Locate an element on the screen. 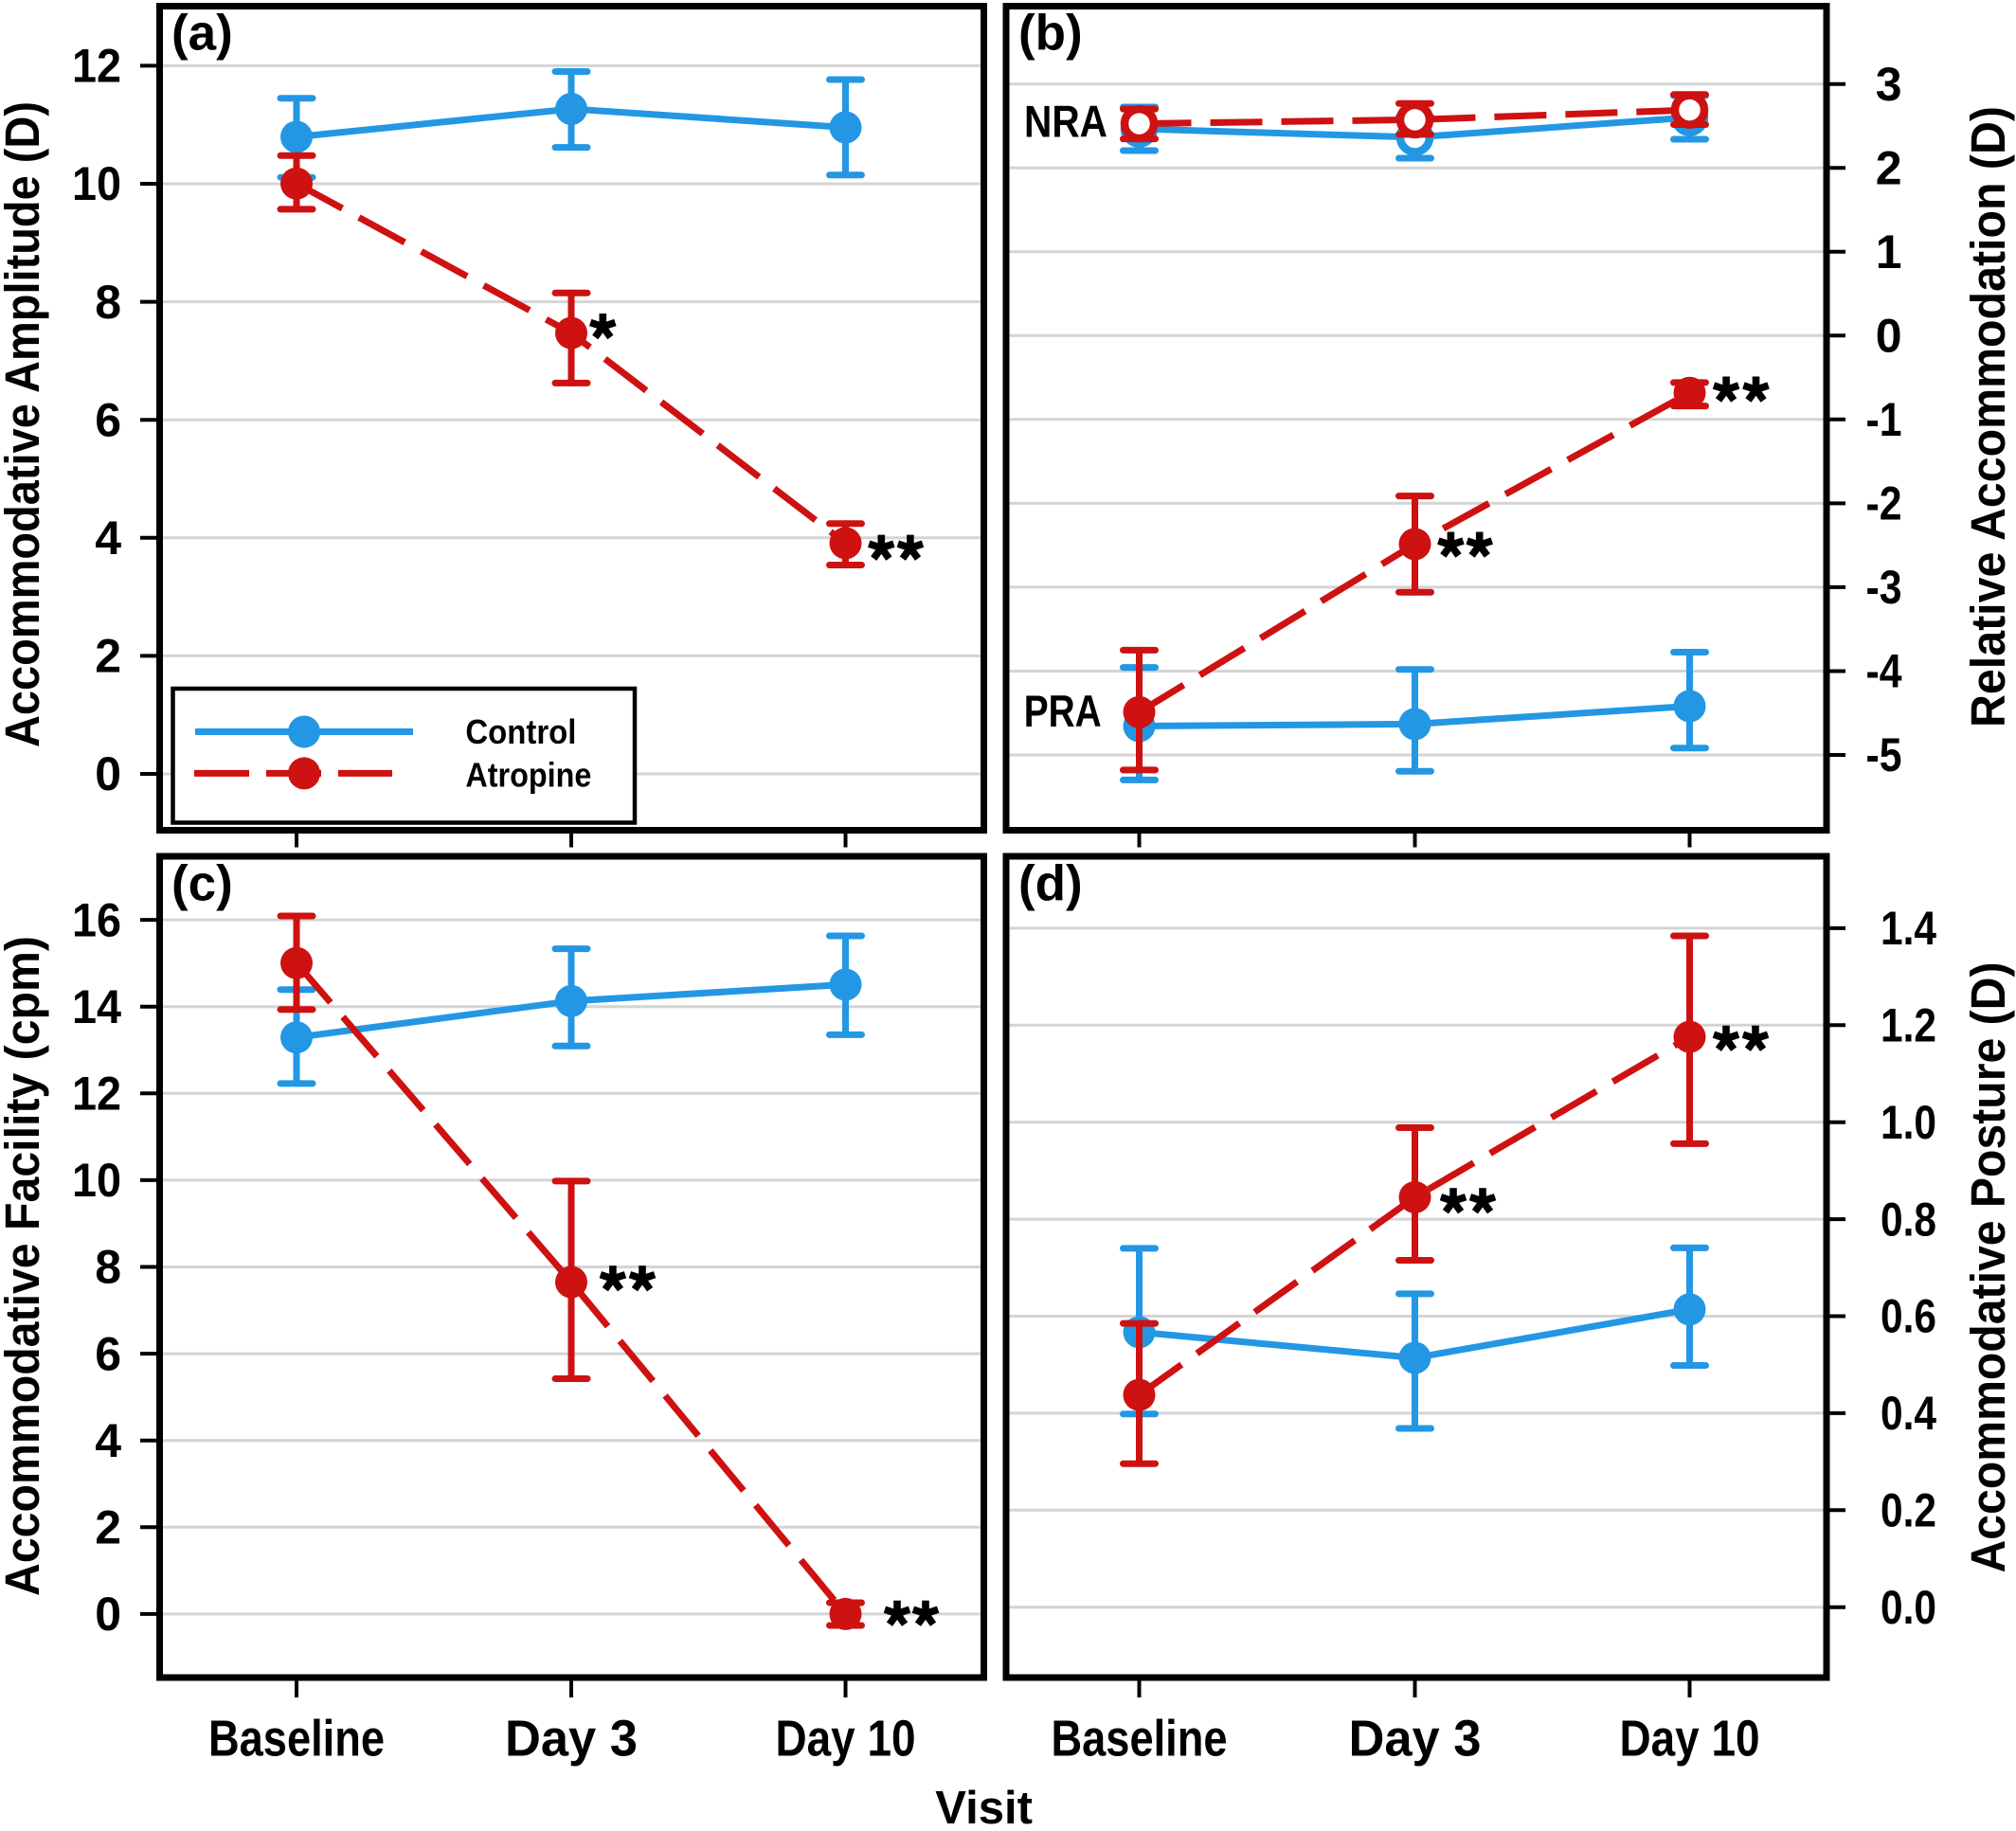  svg-text: Accommodative Facility (cpm) is located at coordinates (24, 1266).